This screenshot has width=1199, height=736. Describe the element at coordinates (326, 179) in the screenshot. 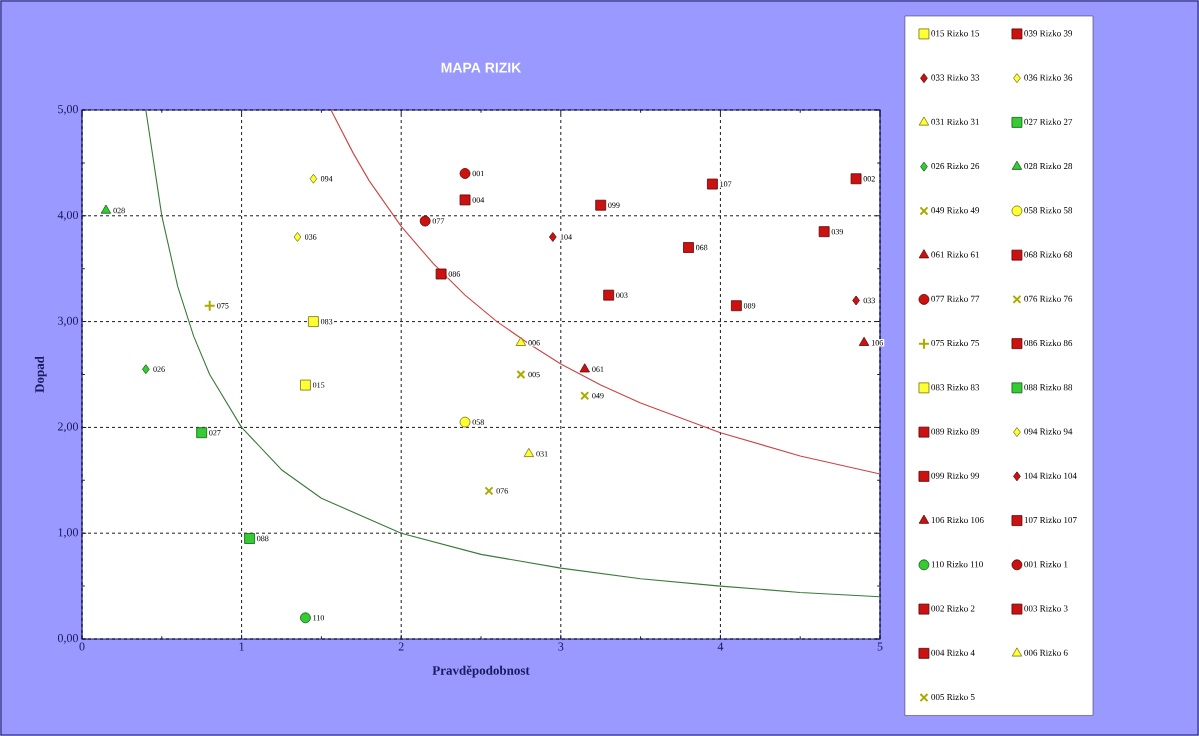

I see `annotation: 094` at that location.